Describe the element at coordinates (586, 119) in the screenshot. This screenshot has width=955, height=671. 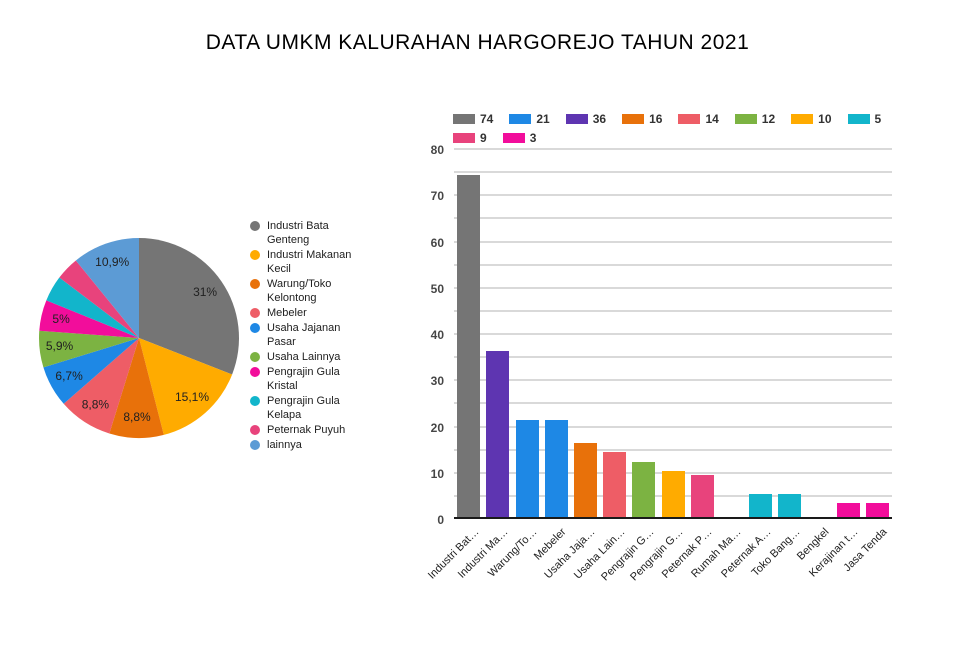
I see `bar-legend-item-36: 36` at that location.